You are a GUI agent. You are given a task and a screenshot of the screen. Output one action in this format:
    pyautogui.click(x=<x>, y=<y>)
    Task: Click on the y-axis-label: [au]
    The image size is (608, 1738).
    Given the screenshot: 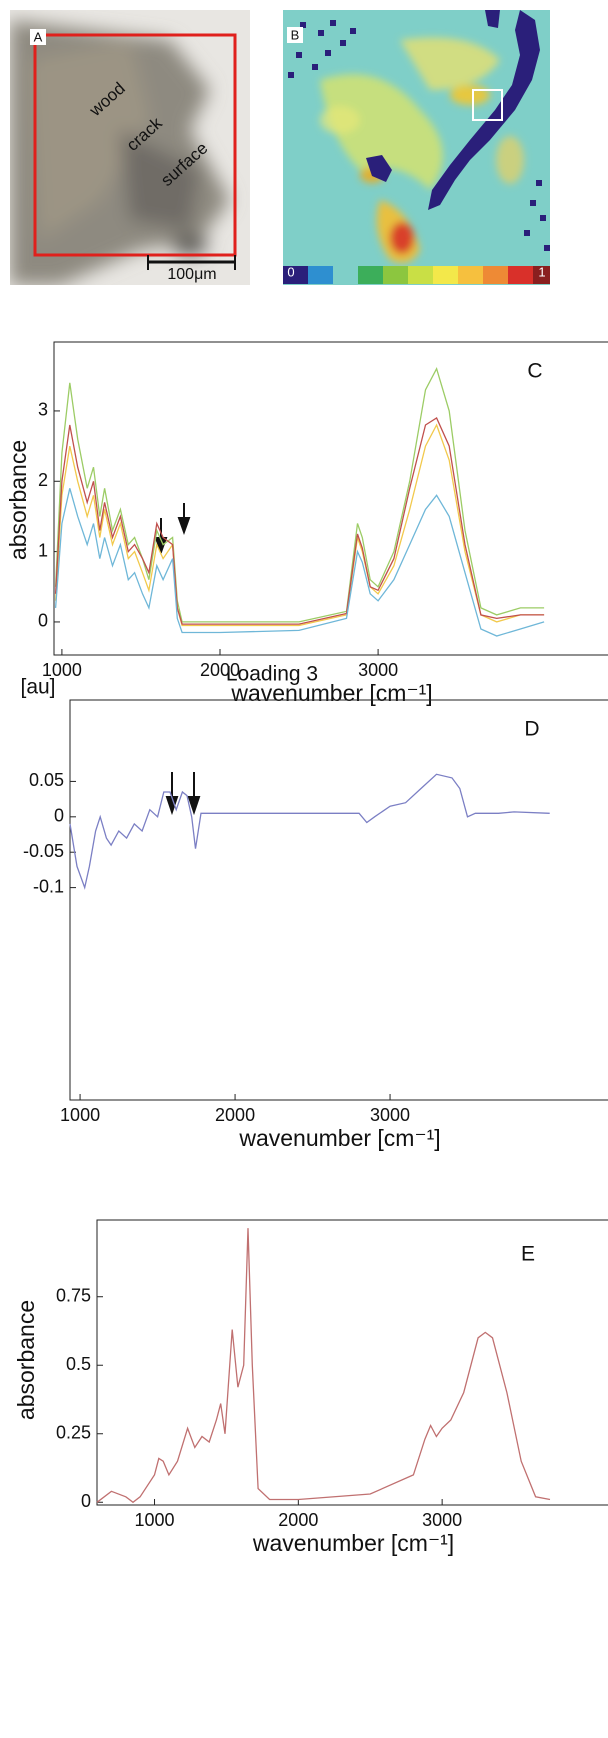 What is the action you would take?
    pyautogui.click(x=37, y=687)
    